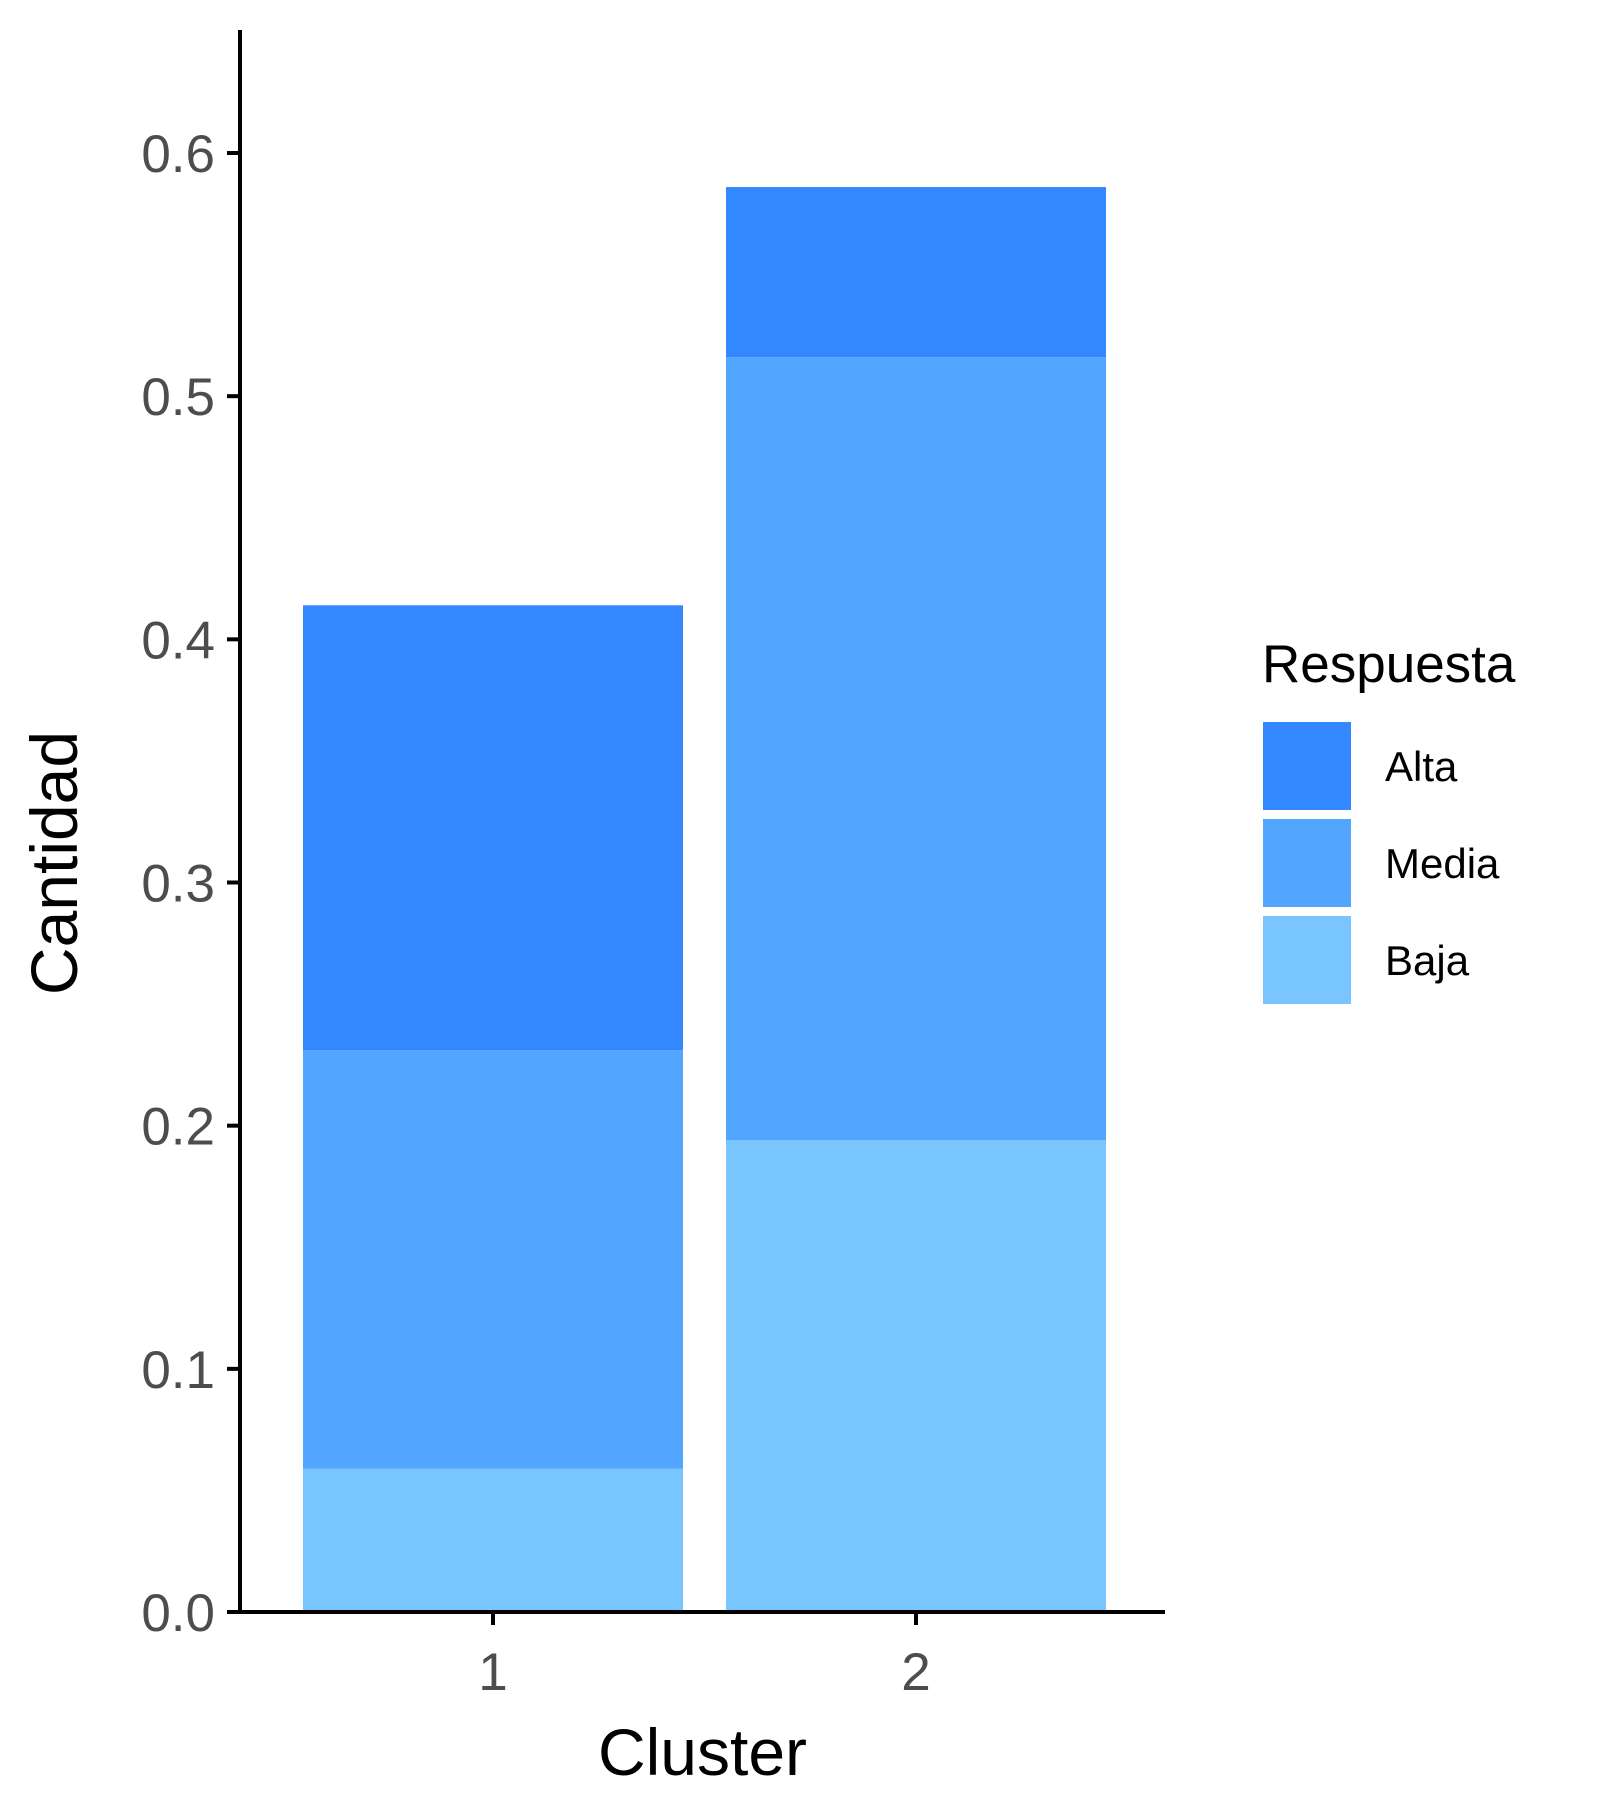 This screenshot has width=1600, height=1800. I want to click on legend-label-media: Media, so click(1442, 863).